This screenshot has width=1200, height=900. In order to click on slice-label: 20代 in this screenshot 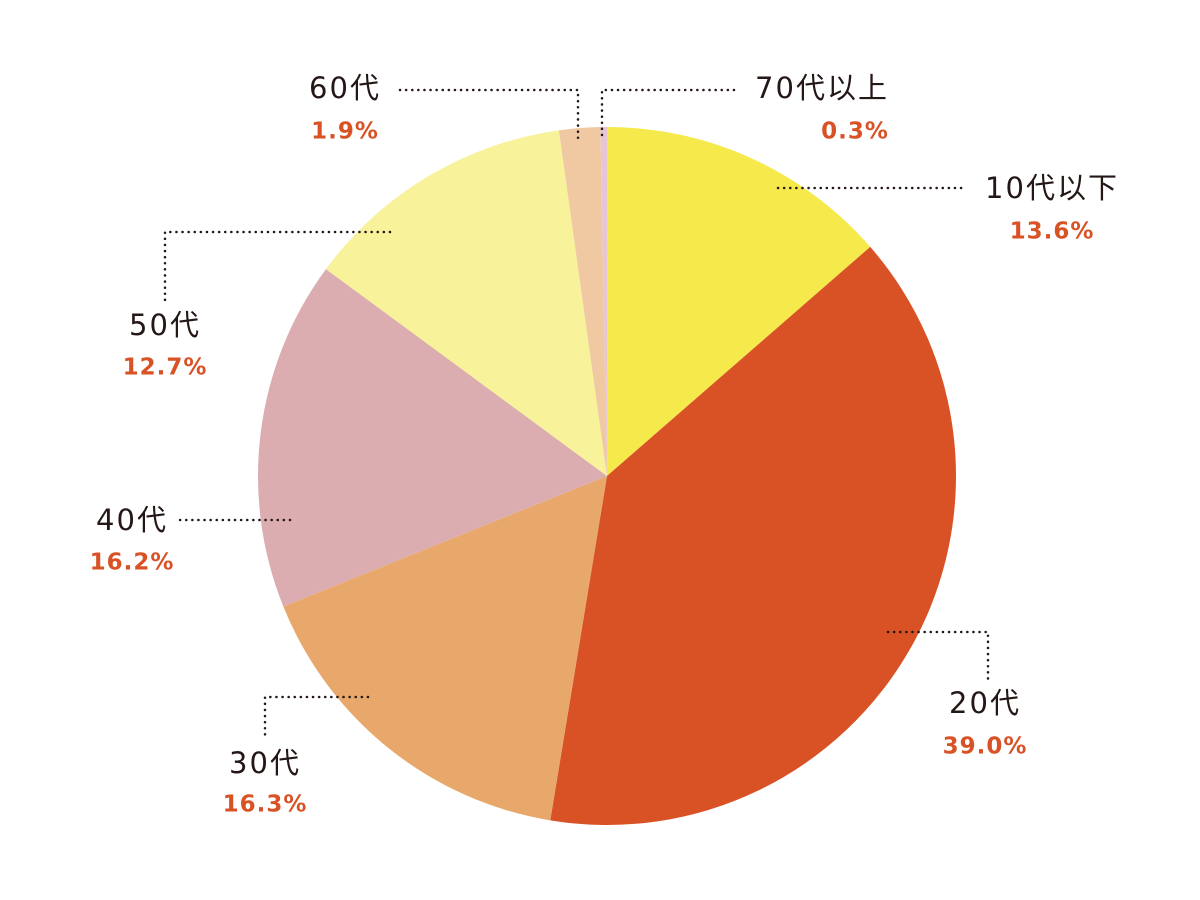, I will do `click(985, 703)`.